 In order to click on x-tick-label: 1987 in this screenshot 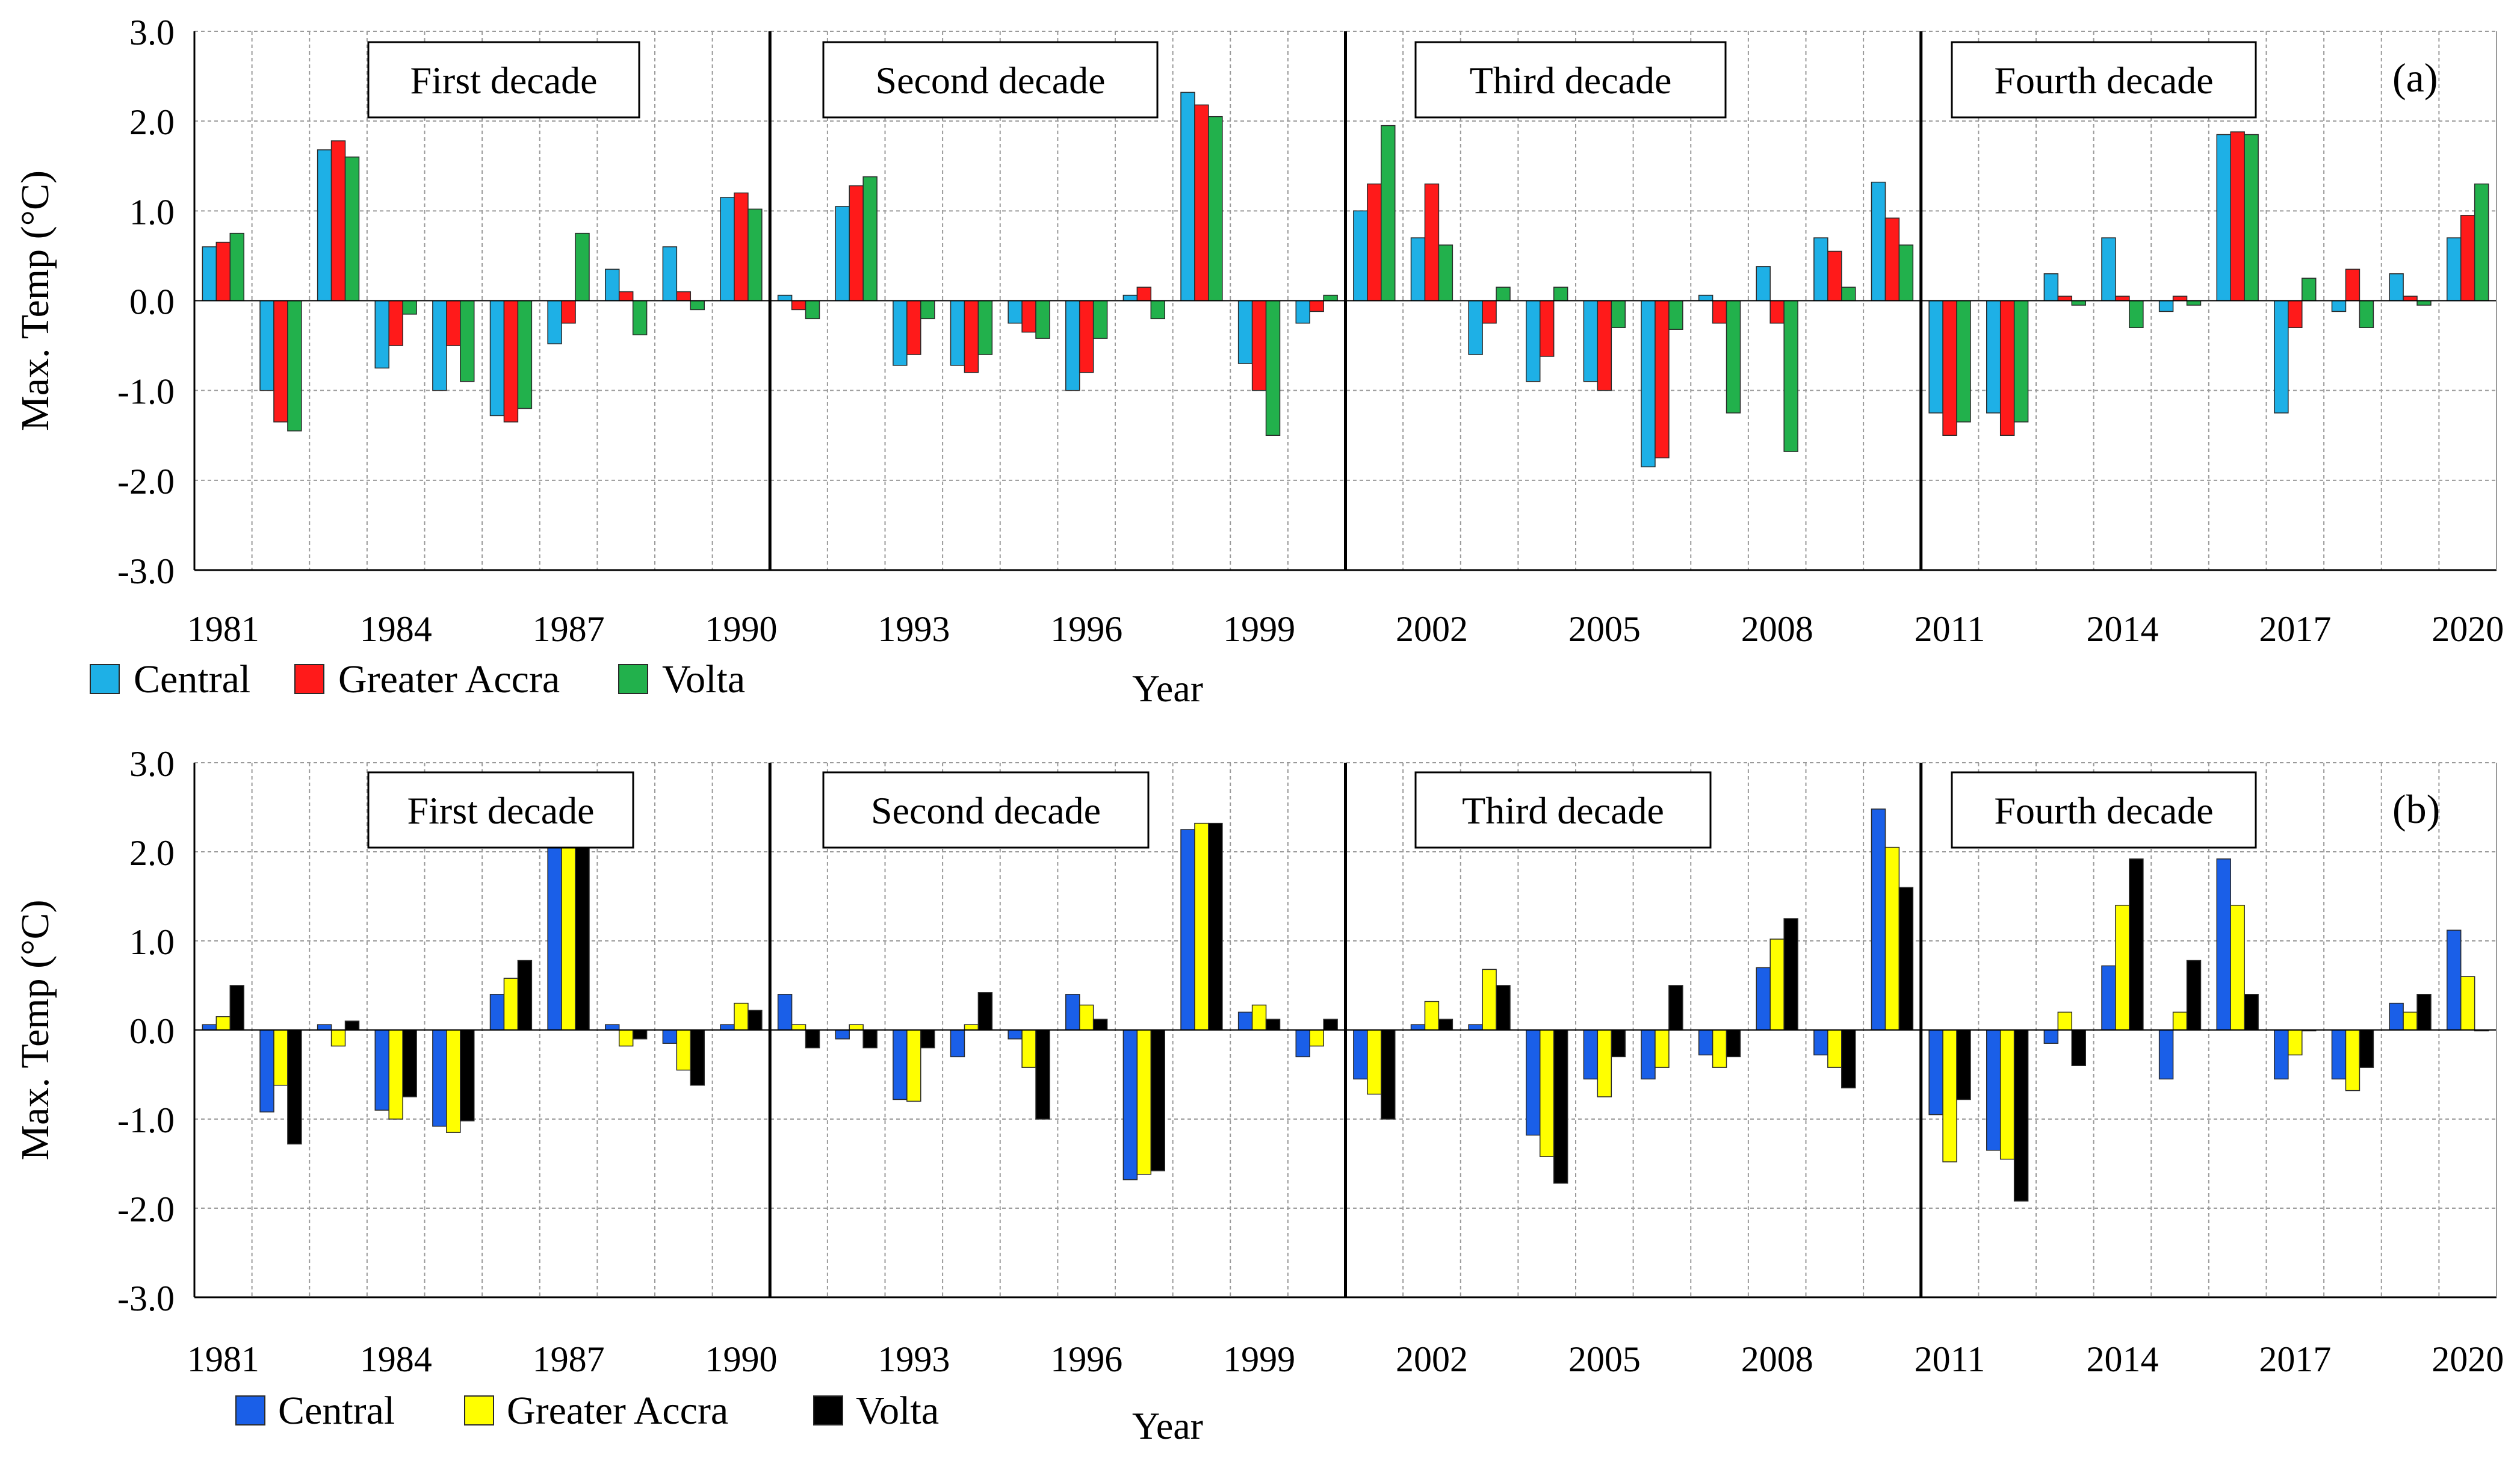, I will do `click(569, 1359)`.